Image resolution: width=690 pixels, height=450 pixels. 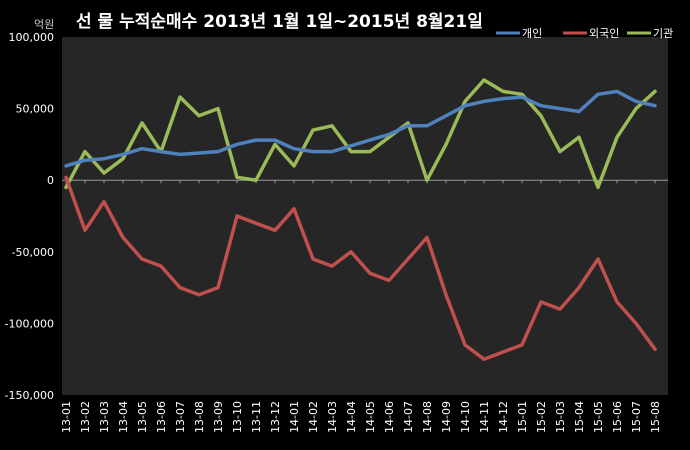 I want to click on x-tick-label: 15-01, so click(x=522, y=417).